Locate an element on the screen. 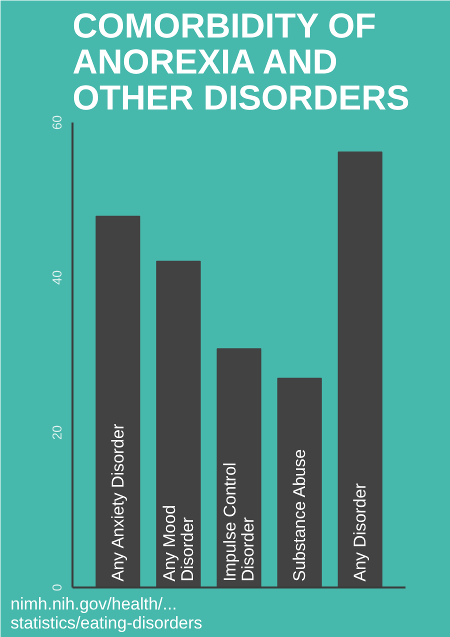 This screenshot has width=450, height=637. x-tick-label: Any Mood Disorder is located at coordinates (178, 543).